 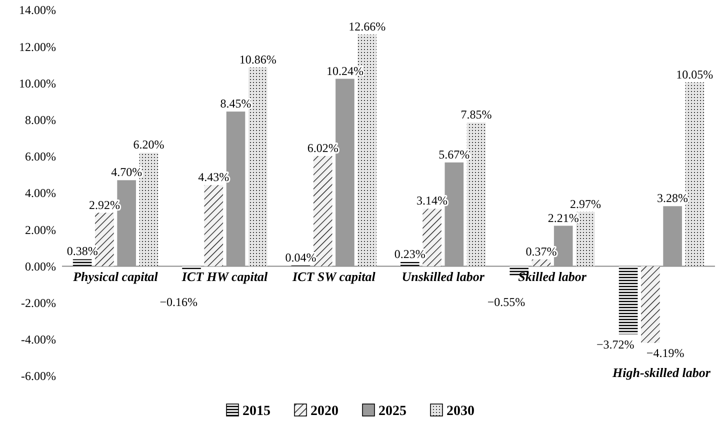 I want to click on y-tick-label: 2.00%, so click(x=40, y=229).